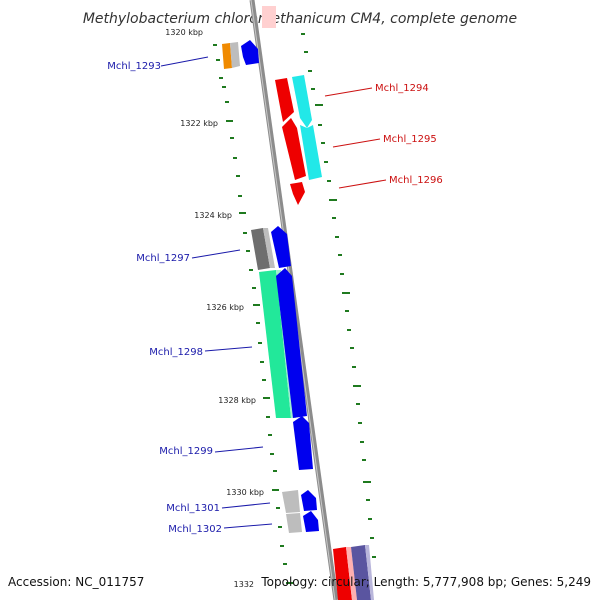 This screenshot has width=600, height=600. What do you see at coordinates (227, 56) in the screenshot?
I see `orange-feature` at bounding box center [227, 56].